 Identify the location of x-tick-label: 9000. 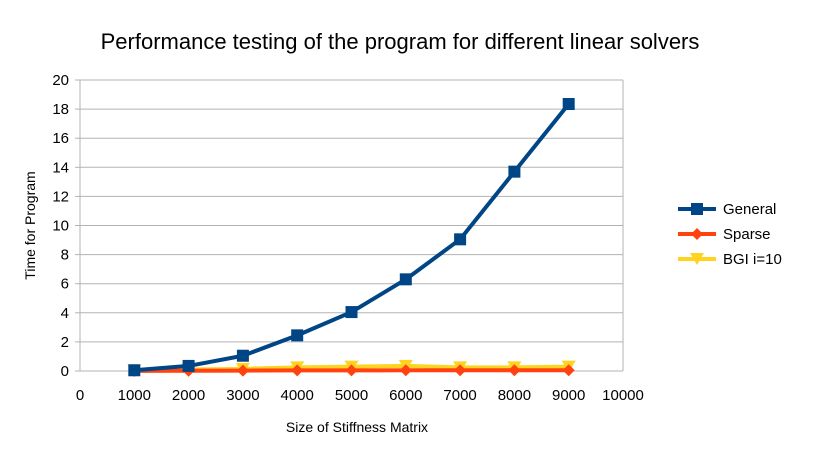
(568, 395).